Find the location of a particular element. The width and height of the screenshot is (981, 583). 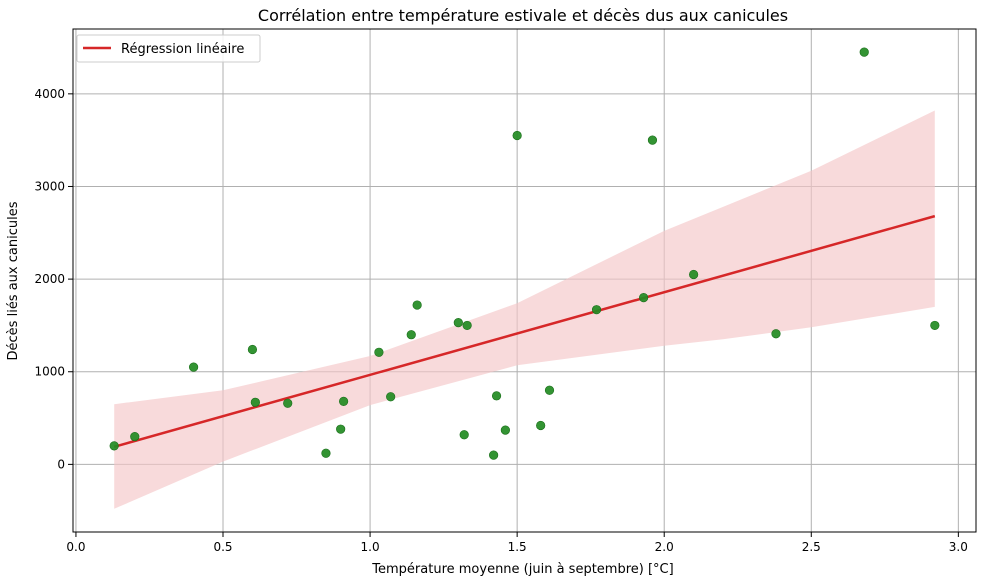

y-axis-title: Décès liés aux canicules is located at coordinates (13, 280).